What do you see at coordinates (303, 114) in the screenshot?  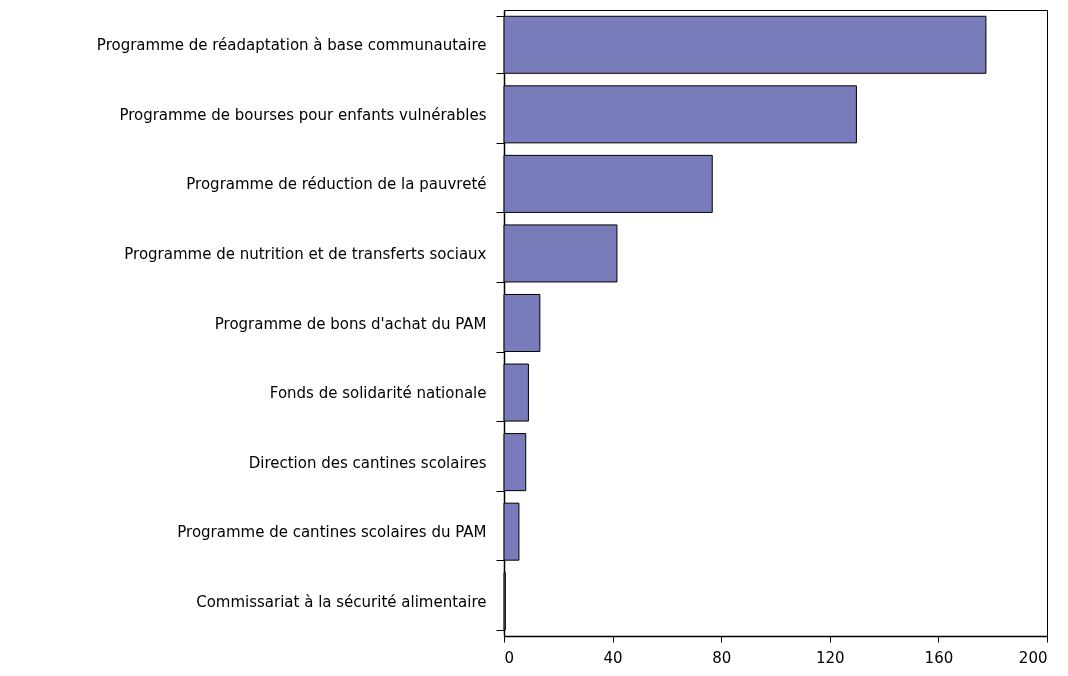 I see `y-tick-label: Programme de bourses pour enfants vulnérables` at bounding box center [303, 114].